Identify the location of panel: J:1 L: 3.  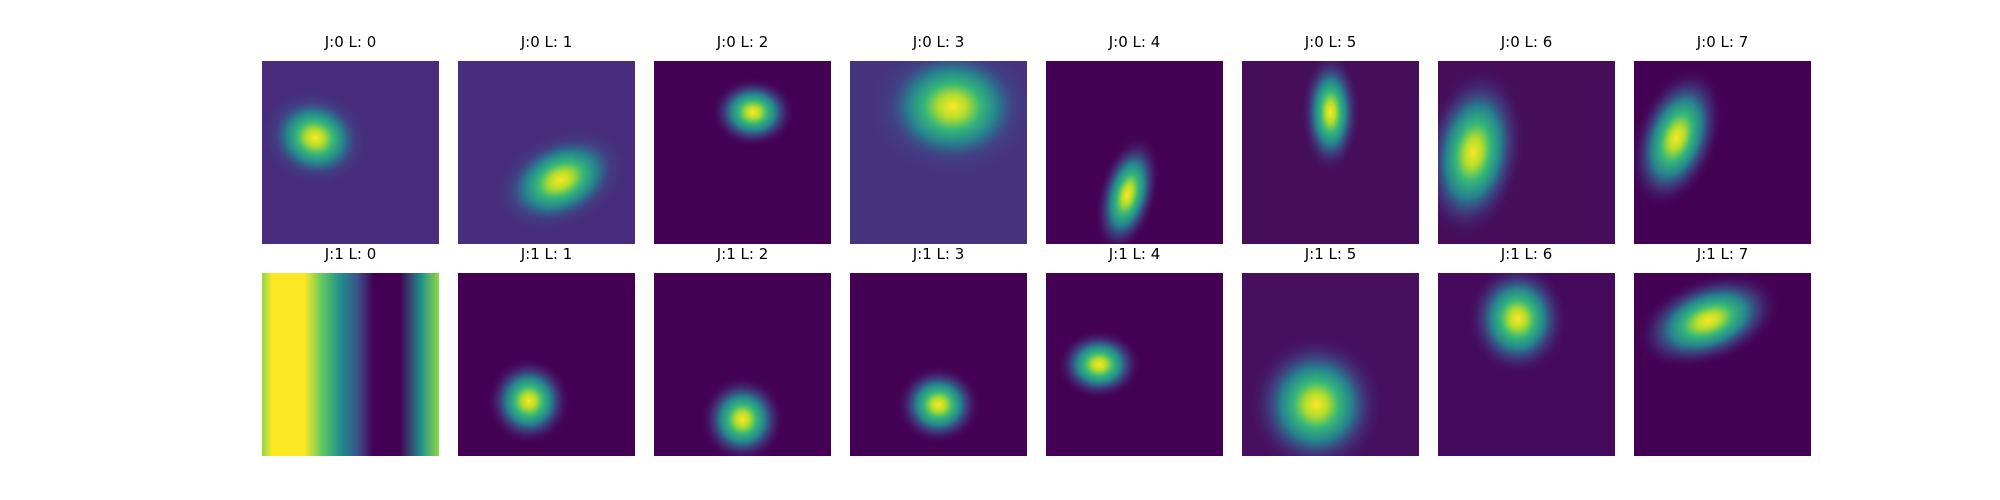
(938, 350).